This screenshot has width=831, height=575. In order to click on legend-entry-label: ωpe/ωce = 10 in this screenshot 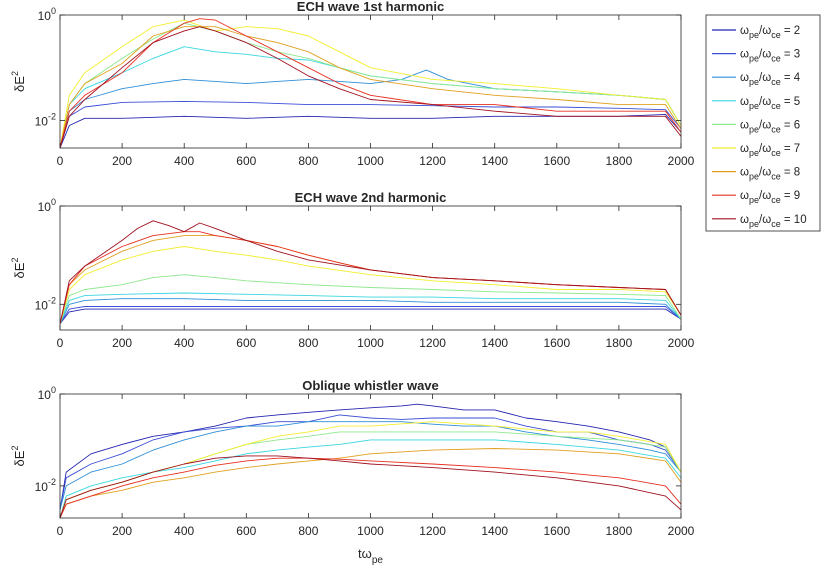, I will do `click(773, 221)`.